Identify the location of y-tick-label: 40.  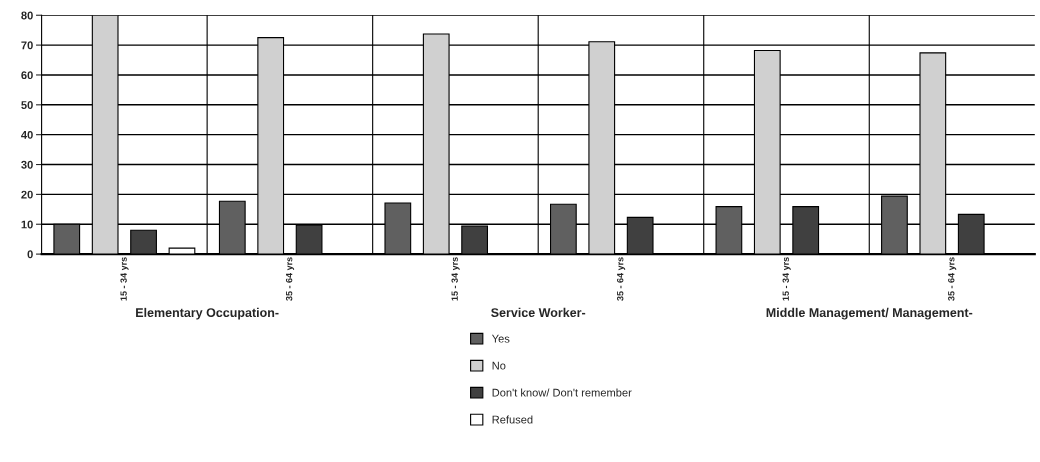
(27, 134).